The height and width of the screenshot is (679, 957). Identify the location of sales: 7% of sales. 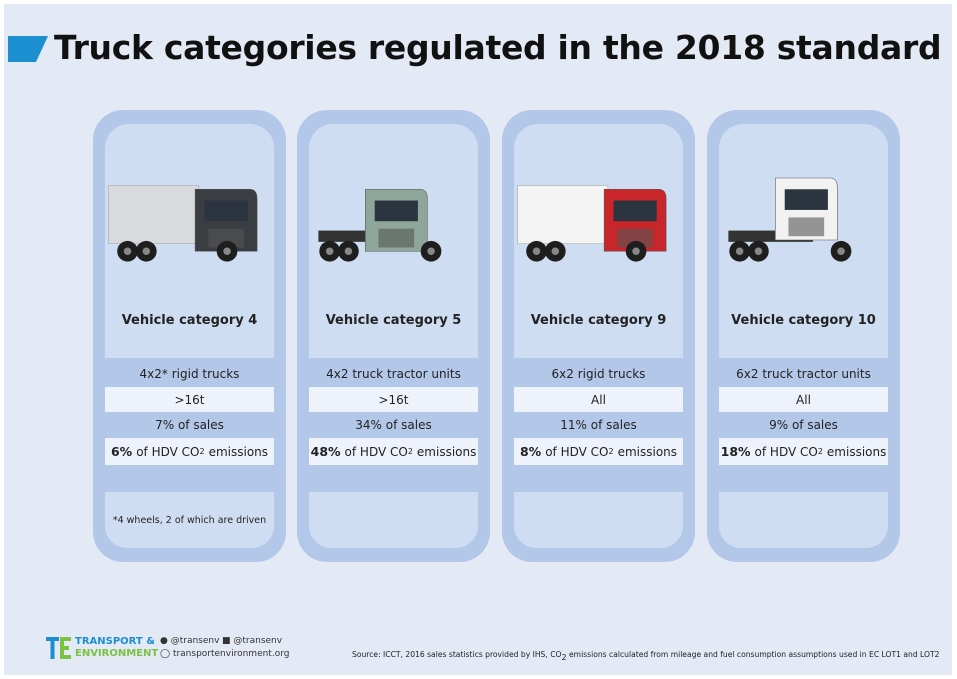
(189, 425).